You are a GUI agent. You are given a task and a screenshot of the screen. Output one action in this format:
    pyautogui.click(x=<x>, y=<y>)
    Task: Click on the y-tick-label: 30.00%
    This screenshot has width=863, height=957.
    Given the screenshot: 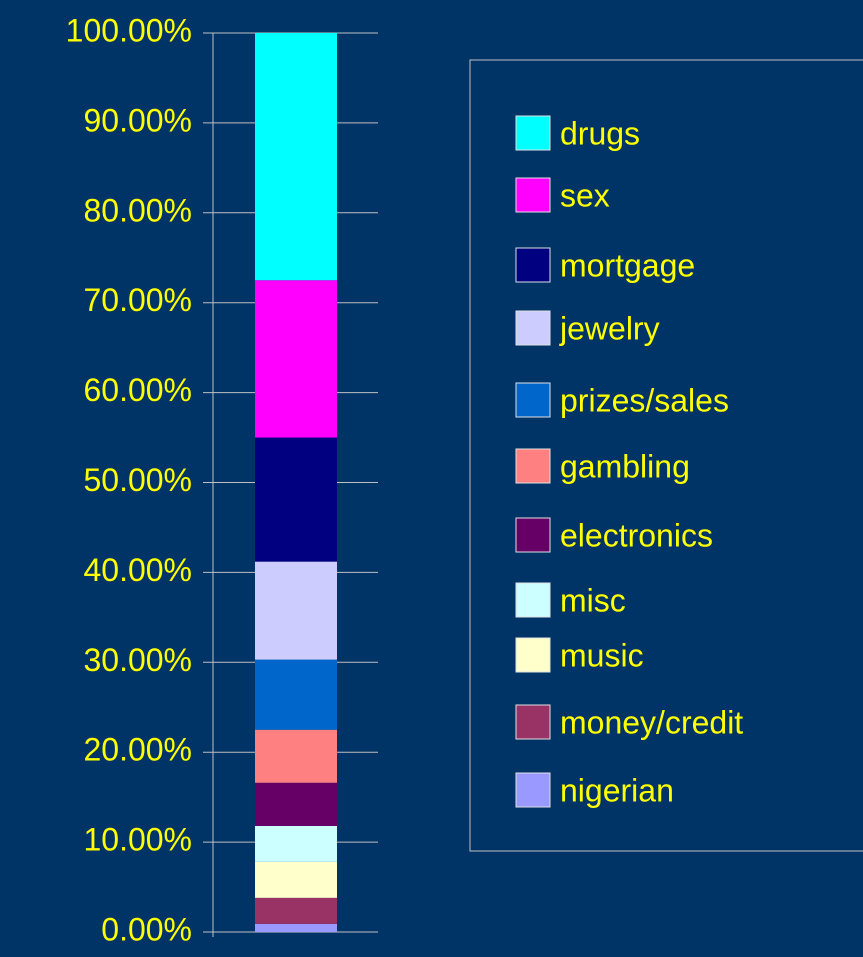 What is the action you would take?
    pyautogui.click(x=137, y=660)
    